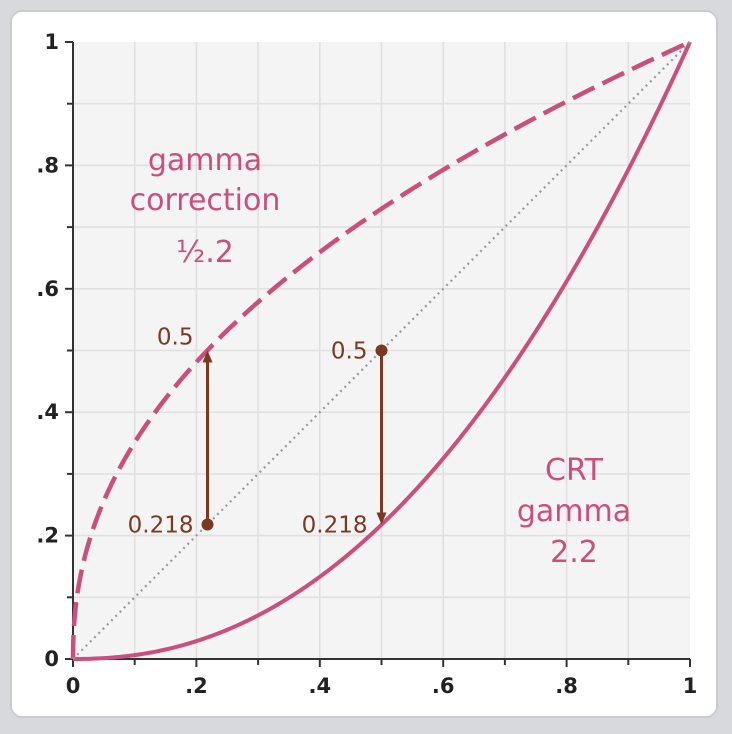 The image size is (732, 734). Describe the element at coordinates (574, 470) in the screenshot. I see `crt-label-line-1: CRT` at that location.